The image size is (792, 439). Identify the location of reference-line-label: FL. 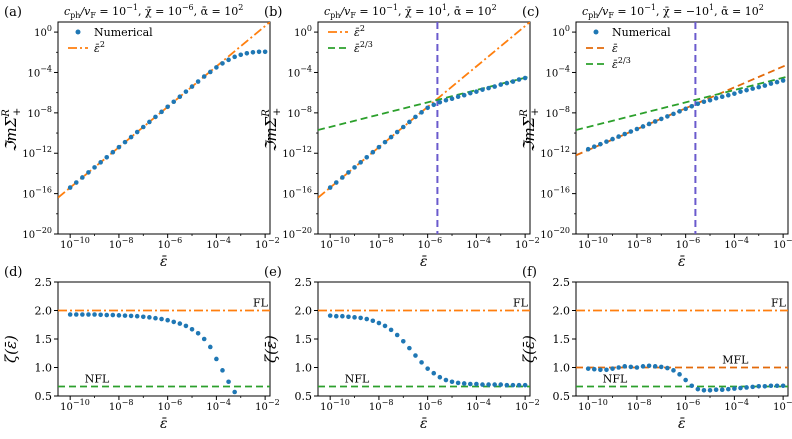
(521, 303).